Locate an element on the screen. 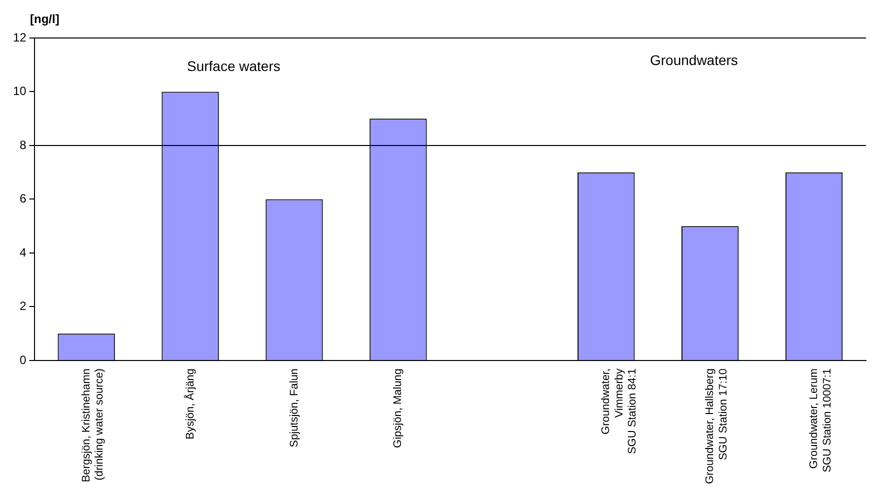 Image resolution: width=876 pixels, height=487 pixels. annotation: Groundwaters is located at coordinates (694, 60).